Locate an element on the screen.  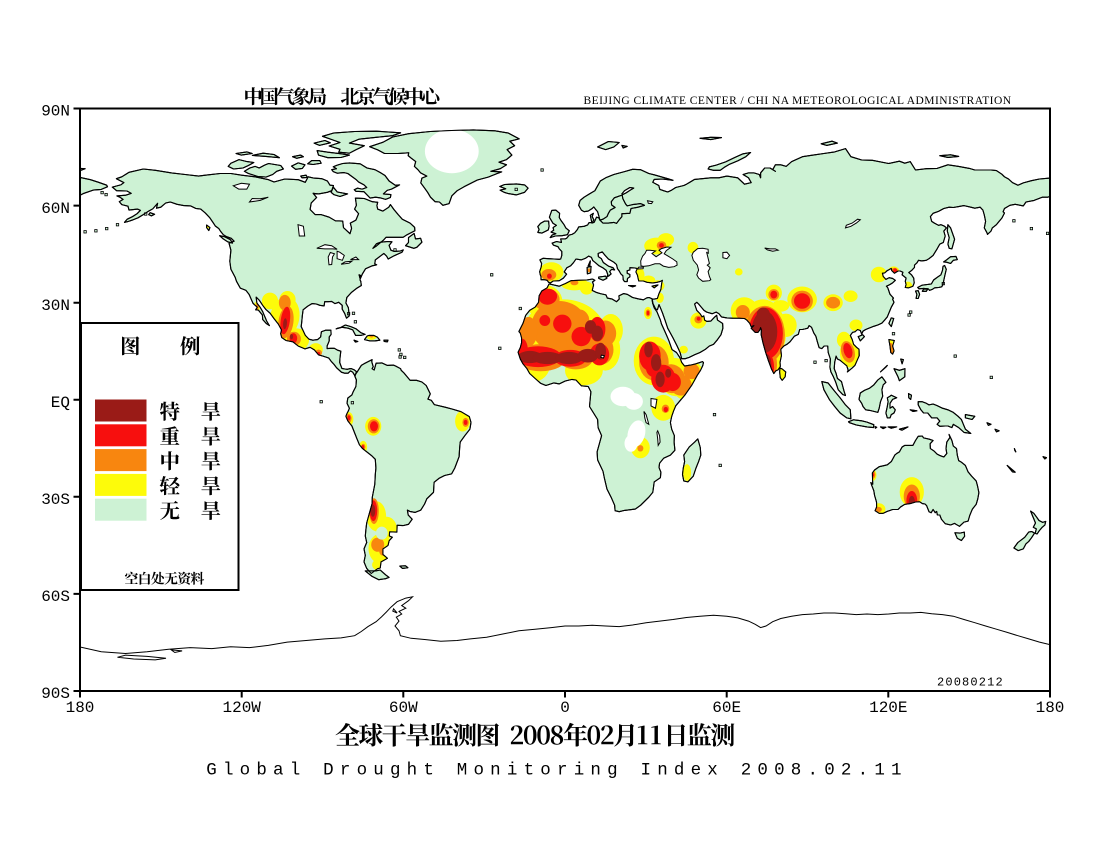
svg-text: 120E is located at coordinates (888, 708).